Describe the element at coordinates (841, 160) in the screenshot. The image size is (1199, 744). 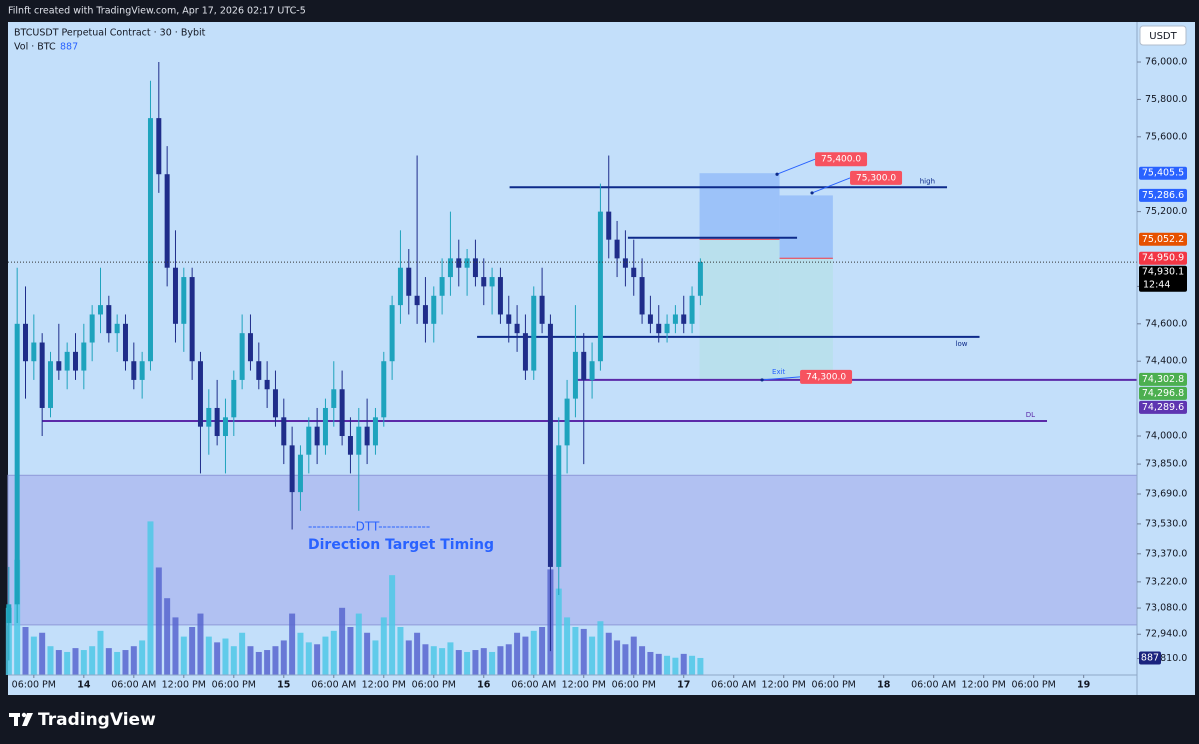
I see `price-tag-label: 75,400.0` at that location.